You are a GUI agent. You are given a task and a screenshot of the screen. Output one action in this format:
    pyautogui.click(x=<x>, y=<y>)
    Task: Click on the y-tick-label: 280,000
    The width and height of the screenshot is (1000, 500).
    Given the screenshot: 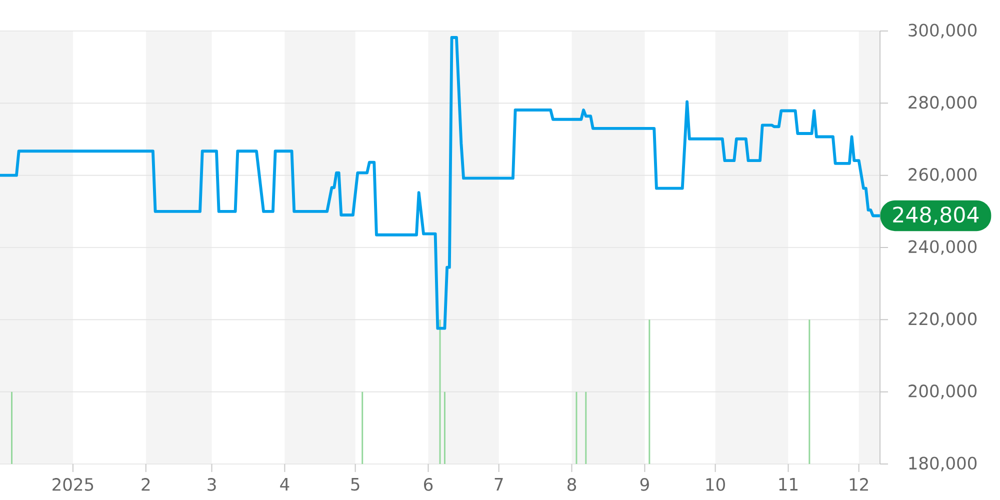 What is the action you would take?
    pyautogui.click(x=942, y=103)
    